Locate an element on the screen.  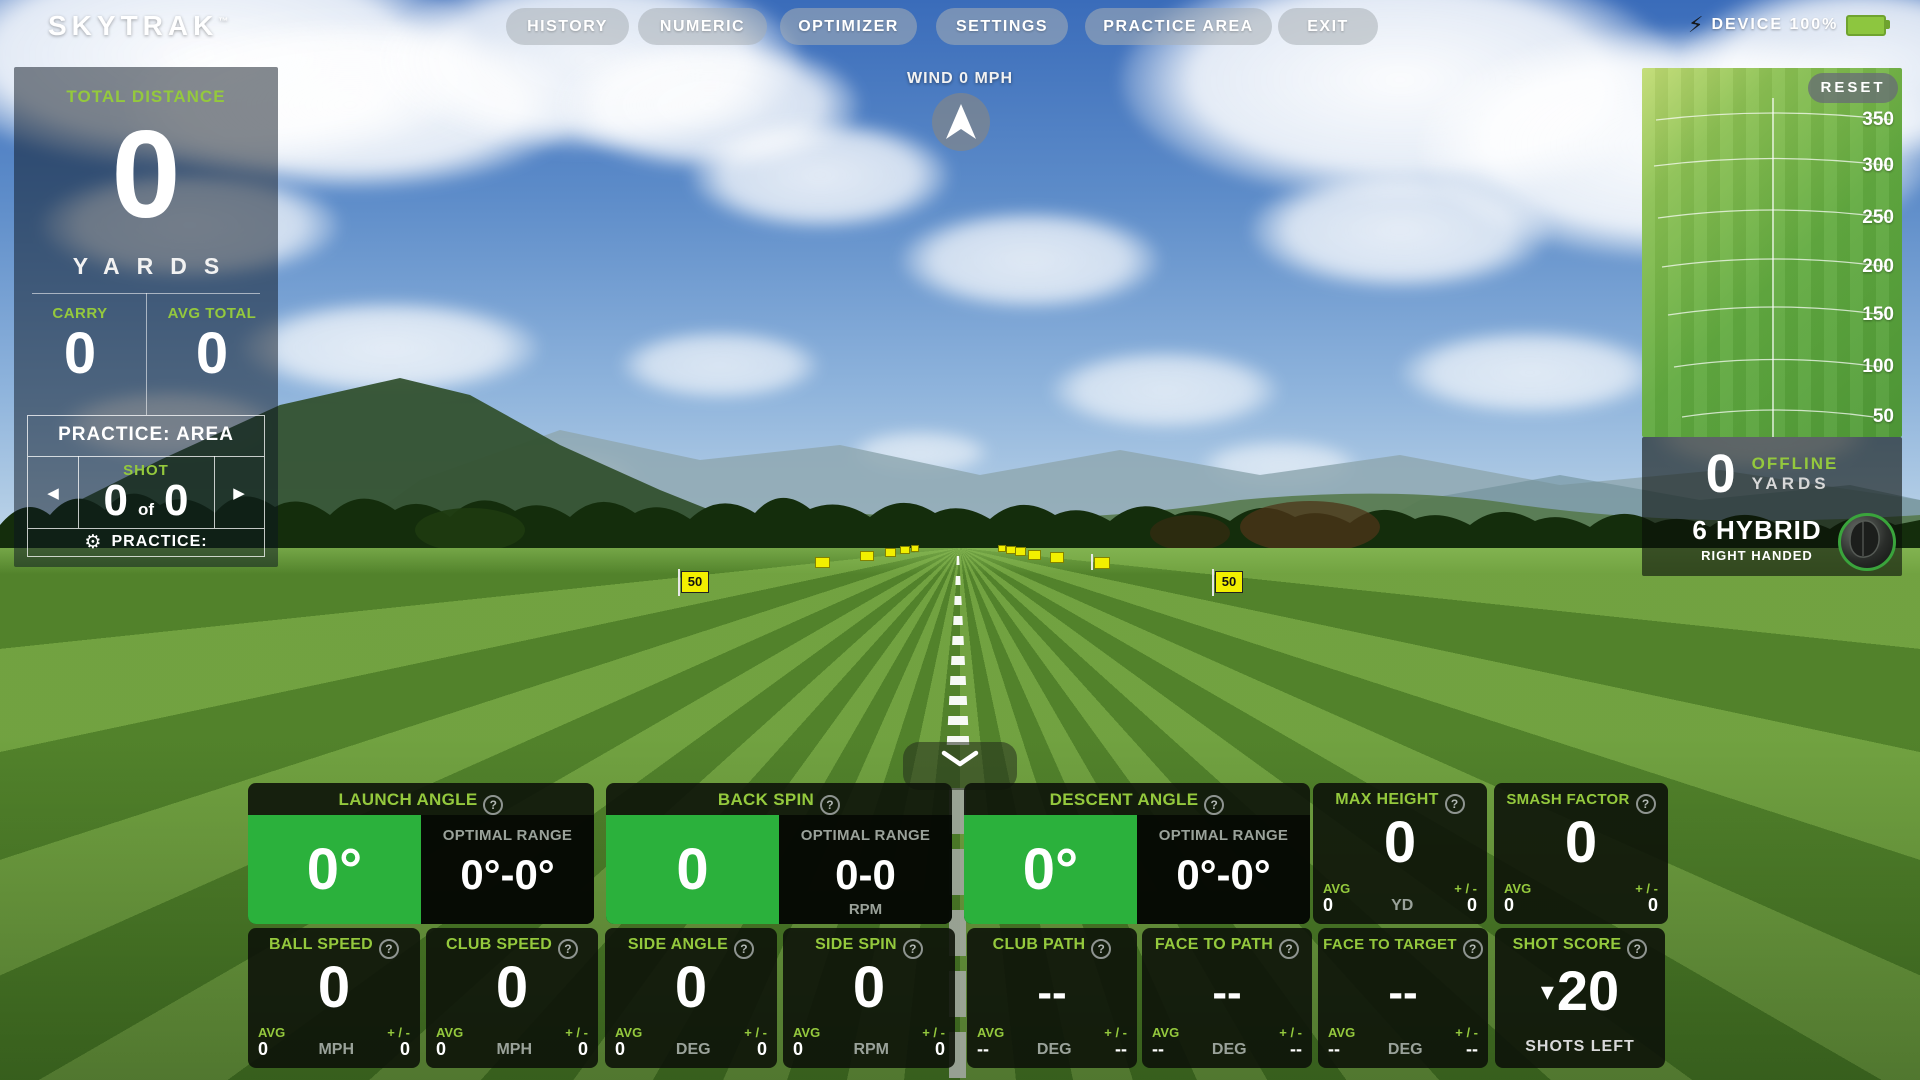
compass-arrow-icon is located at coordinates (961, 121).